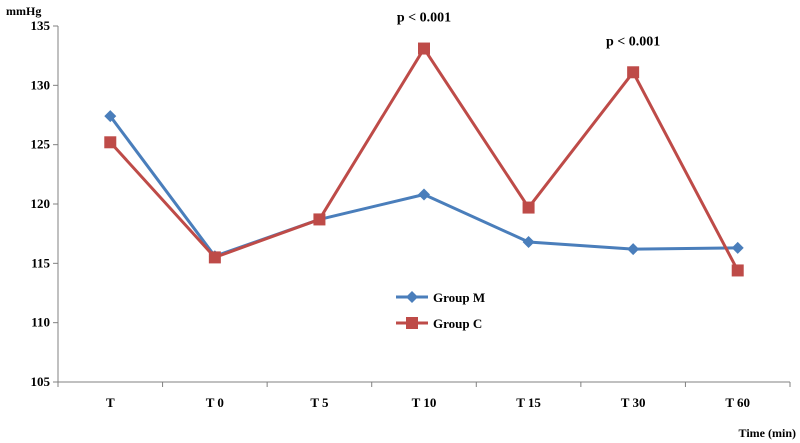  I want to click on y-axis-ticks: 105 110 115 120 125 130 135, so click(44, 203).